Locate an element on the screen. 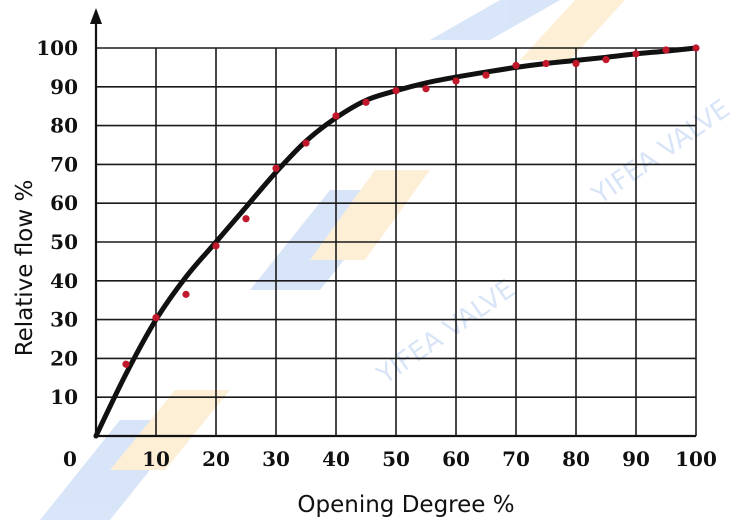  y-tick-label: 30 is located at coordinates (64, 320).